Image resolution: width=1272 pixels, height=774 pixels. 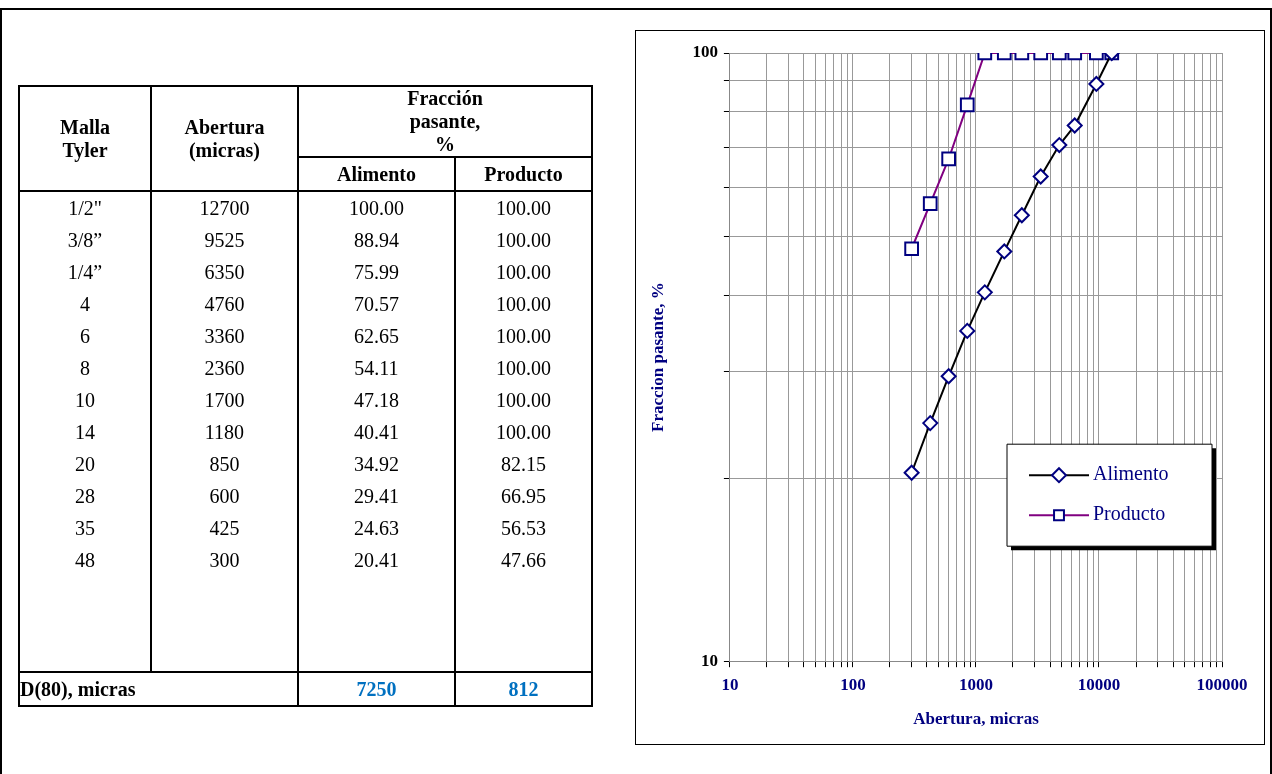 What do you see at coordinates (976, 719) in the screenshot?
I see `x-axis-title: Abertura, micras` at bounding box center [976, 719].